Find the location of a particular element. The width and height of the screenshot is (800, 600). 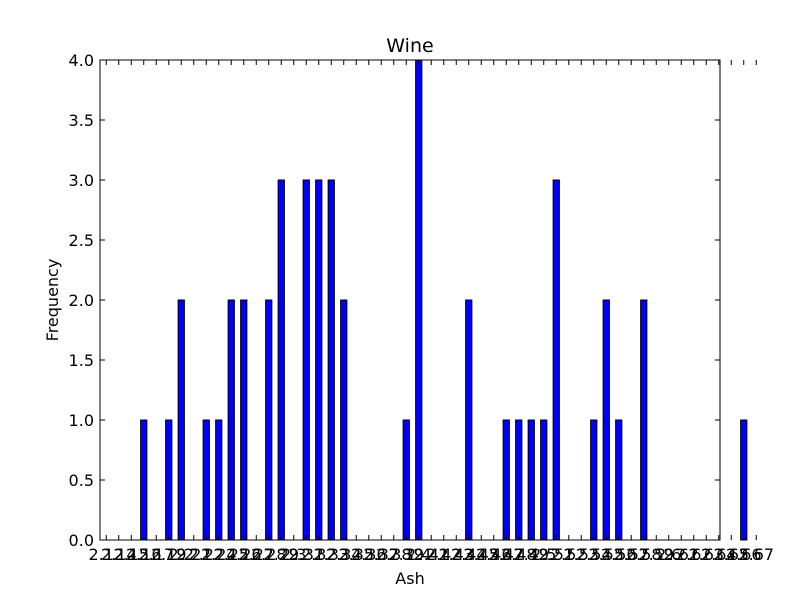

x-tick-label: 2.59 is located at coordinates (656, 554).